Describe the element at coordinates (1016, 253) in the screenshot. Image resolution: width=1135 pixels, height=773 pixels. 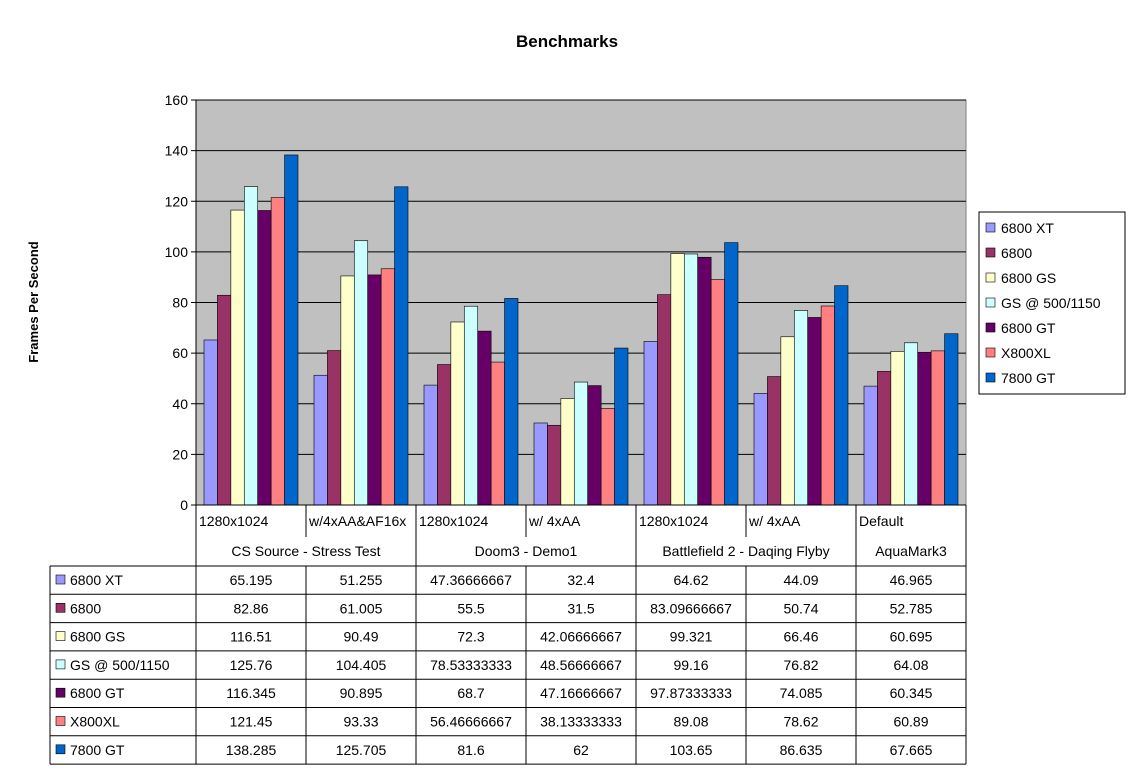
I see `legend-label: 6800` at that location.